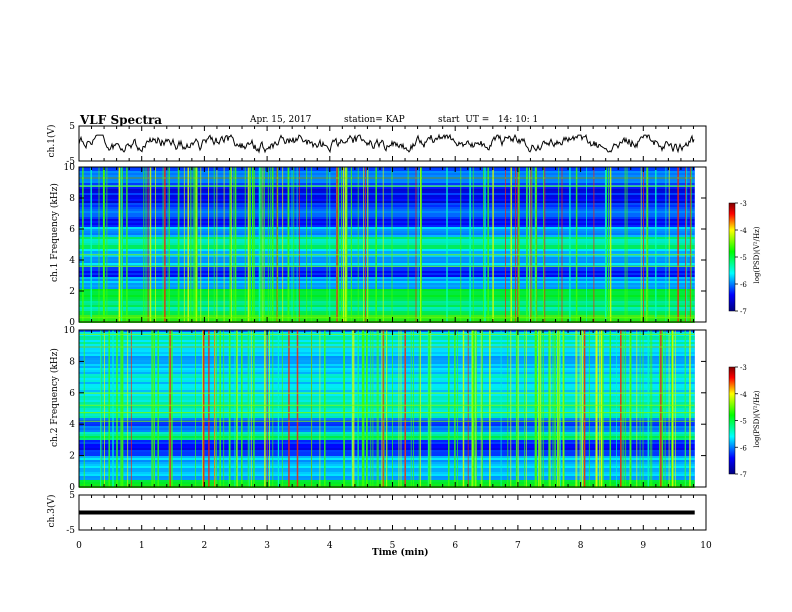  Describe the element at coordinates (52, 141) in the screenshot. I see `ch1-waveform-ylabel: ch.1(V)` at that location.